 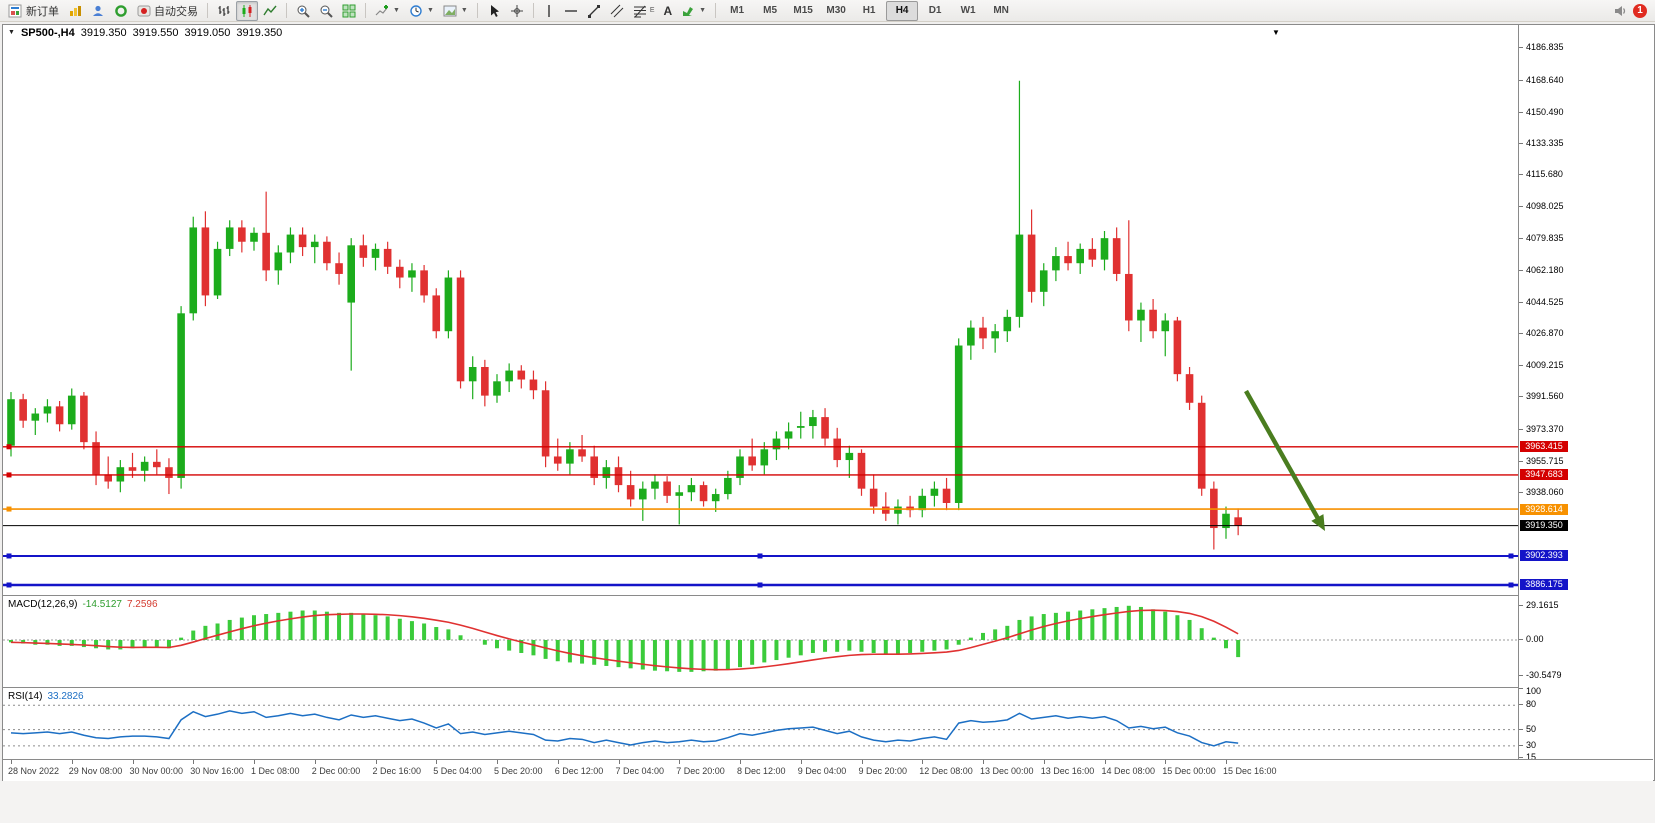 I want to click on trend-arrow-icon, so click(x=1318, y=522).